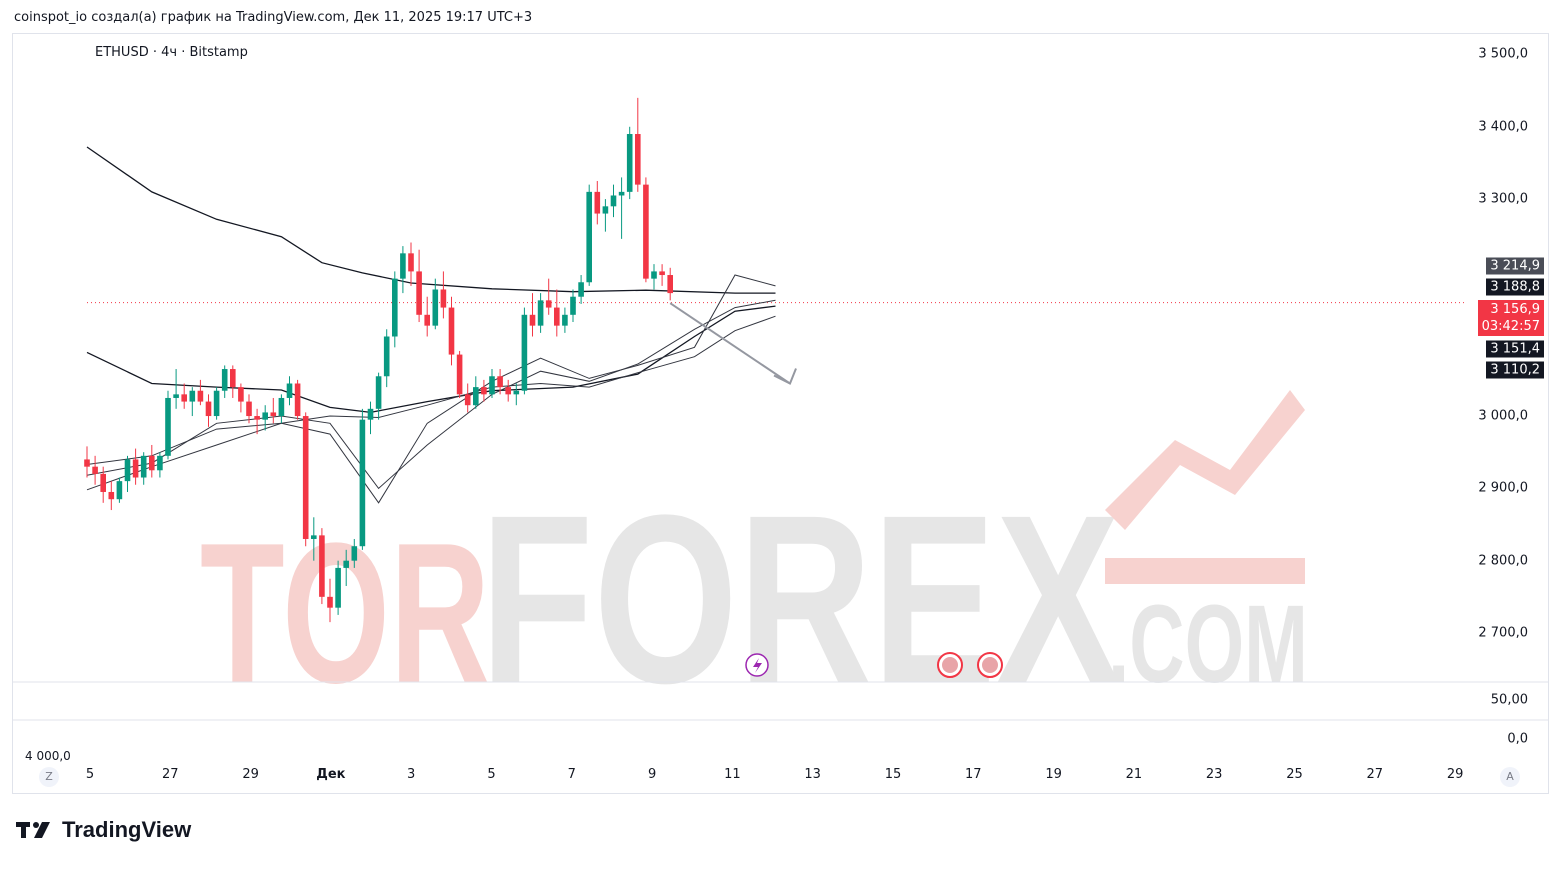 The image size is (1562, 869). Describe the element at coordinates (171, 52) in the screenshot. I see `symbol-info: ETHUSD · 4ч · Bitstamp` at that location.